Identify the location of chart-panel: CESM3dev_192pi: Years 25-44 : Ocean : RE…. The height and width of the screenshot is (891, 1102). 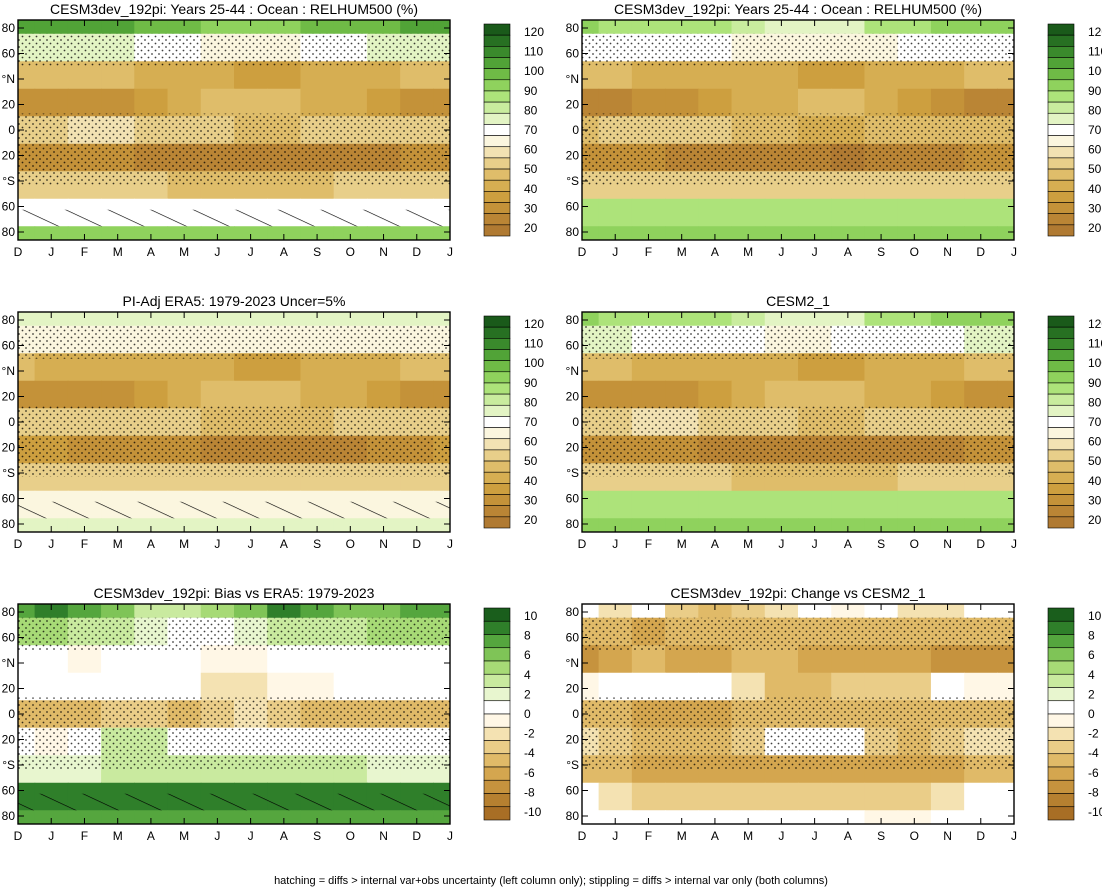
(227, 130).